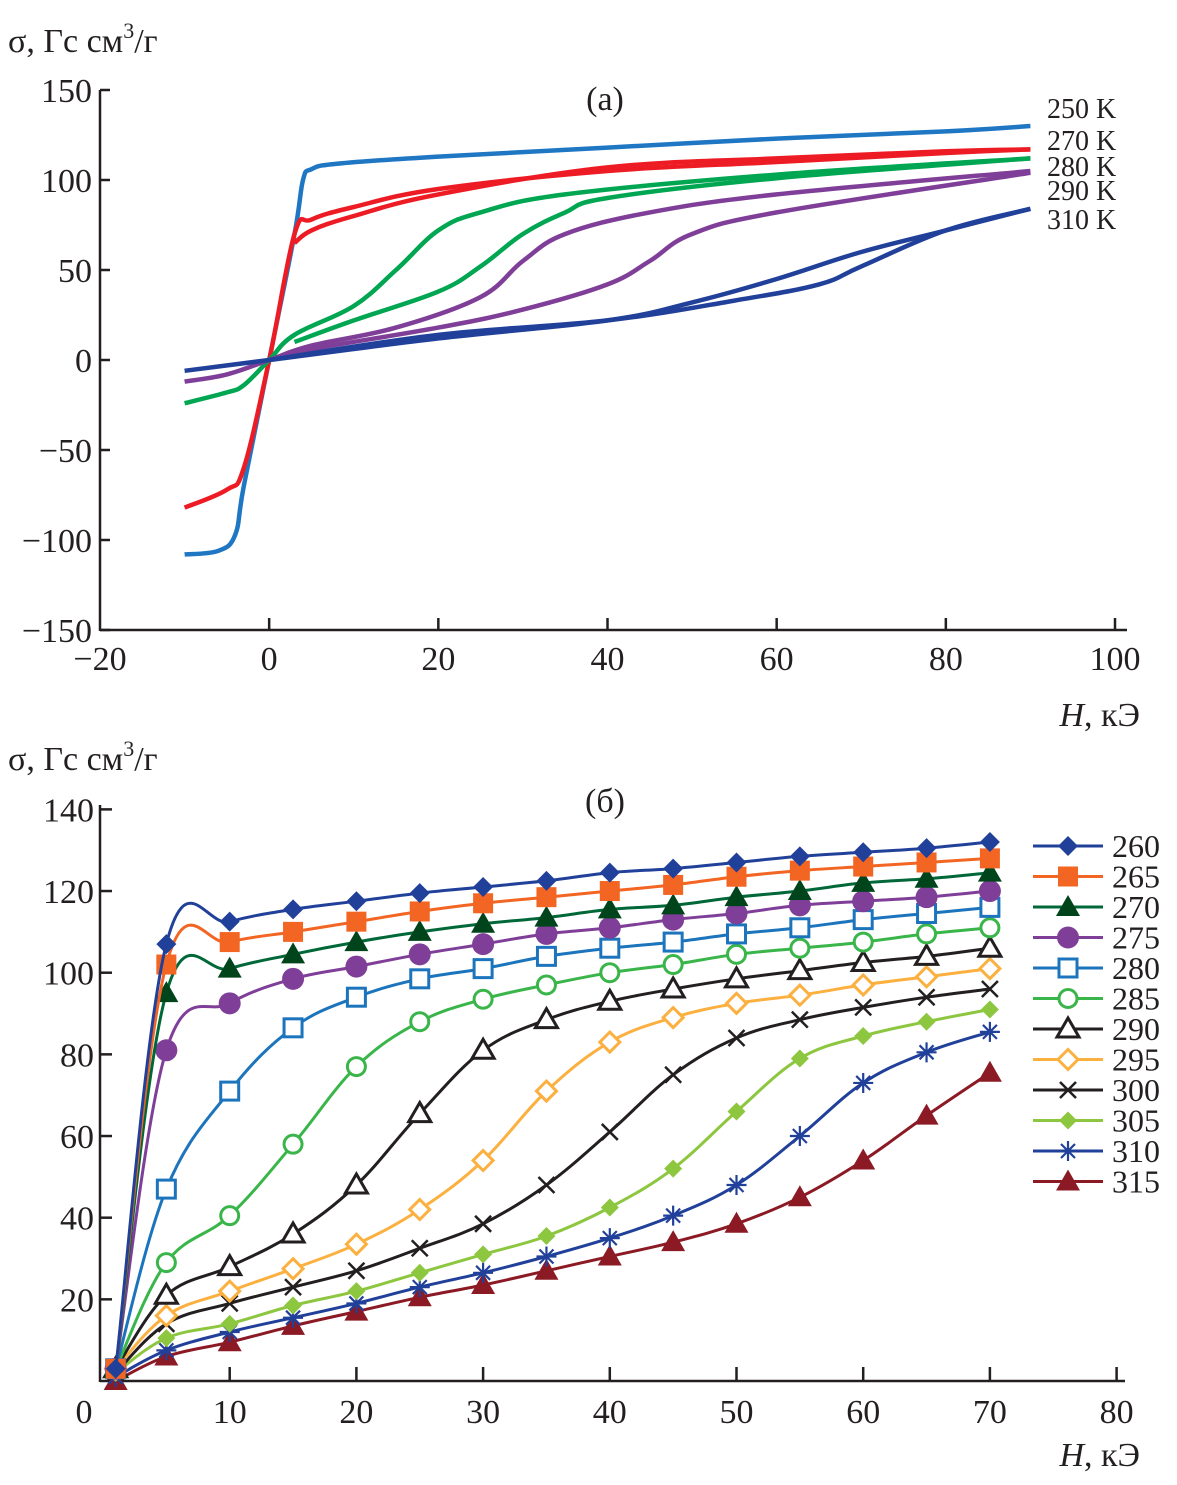 The width and height of the screenshot is (1177, 1485). Describe the element at coordinates (1081, 191) in the screenshot. I see `end-label-290-k: 290 K` at that location.